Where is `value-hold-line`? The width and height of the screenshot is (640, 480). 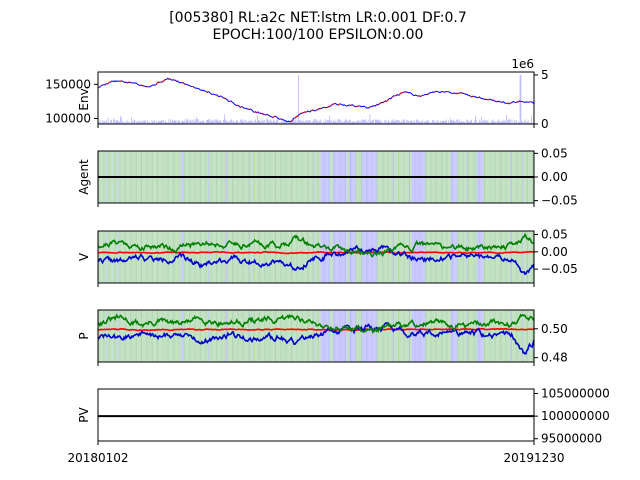 value-hold-line is located at coordinates (316, 252).